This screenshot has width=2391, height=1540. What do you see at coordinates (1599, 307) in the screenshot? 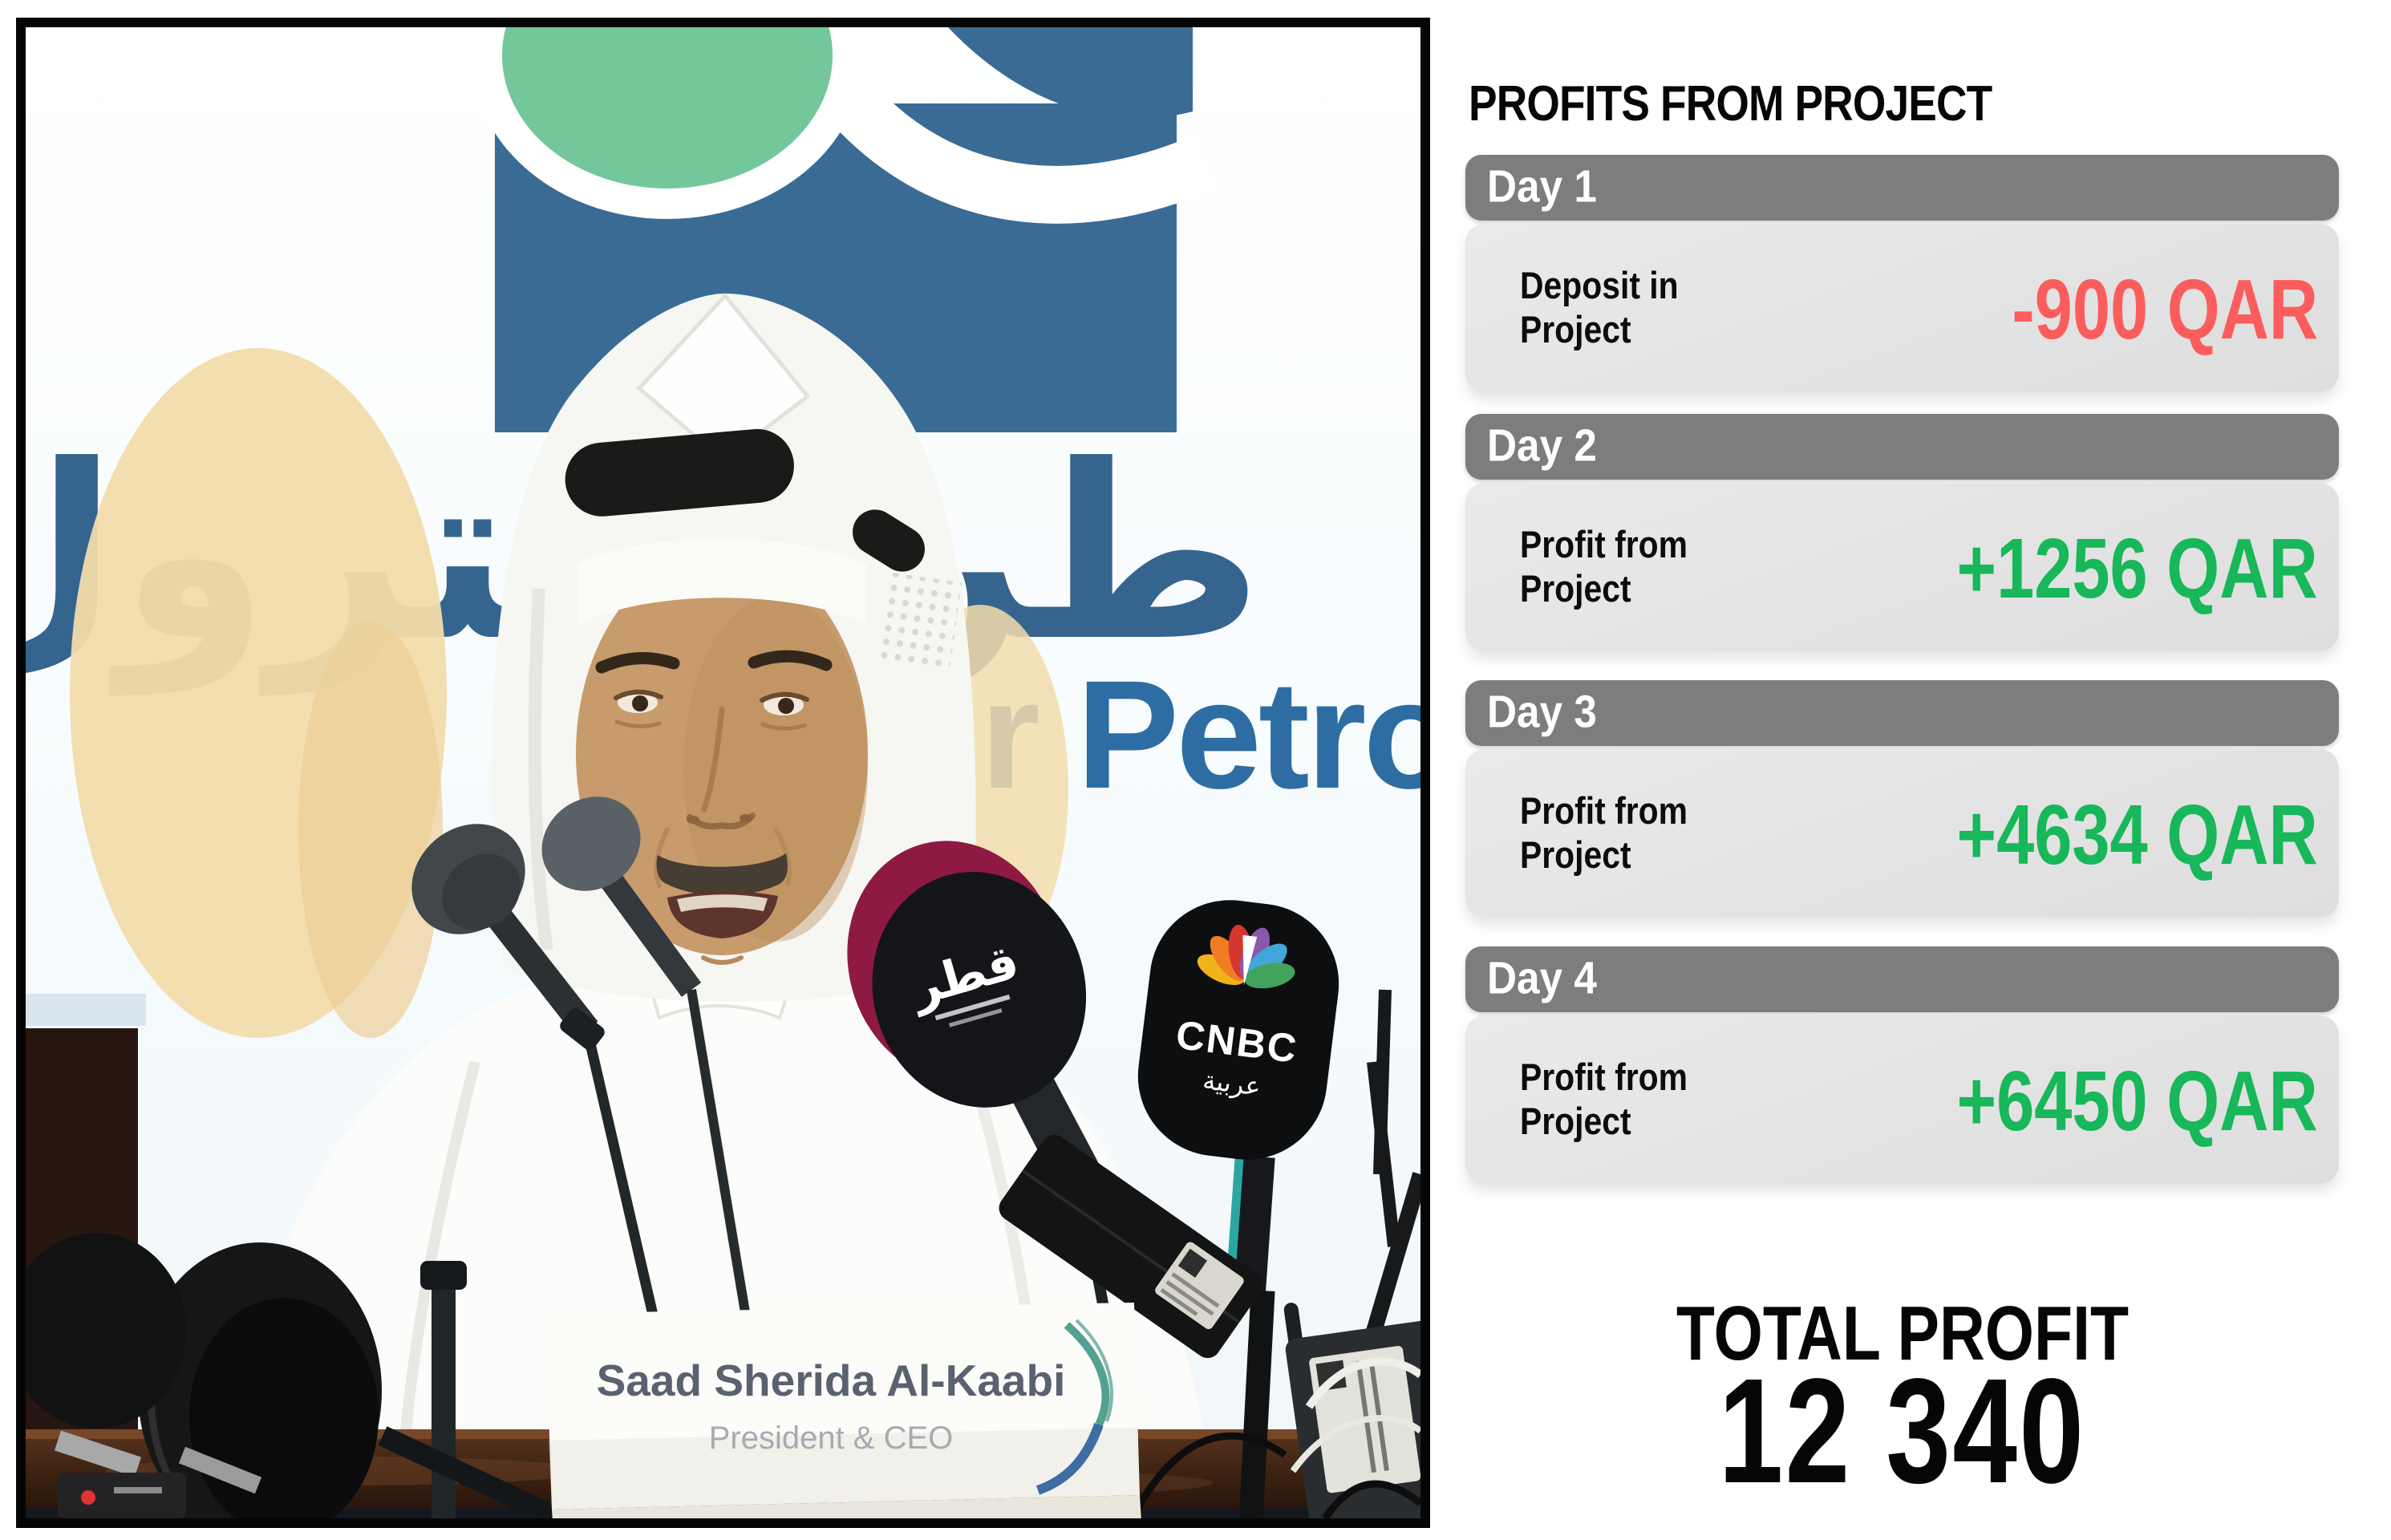
I see `day-1-description: Deposit in Project` at bounding box center [1599, 307].